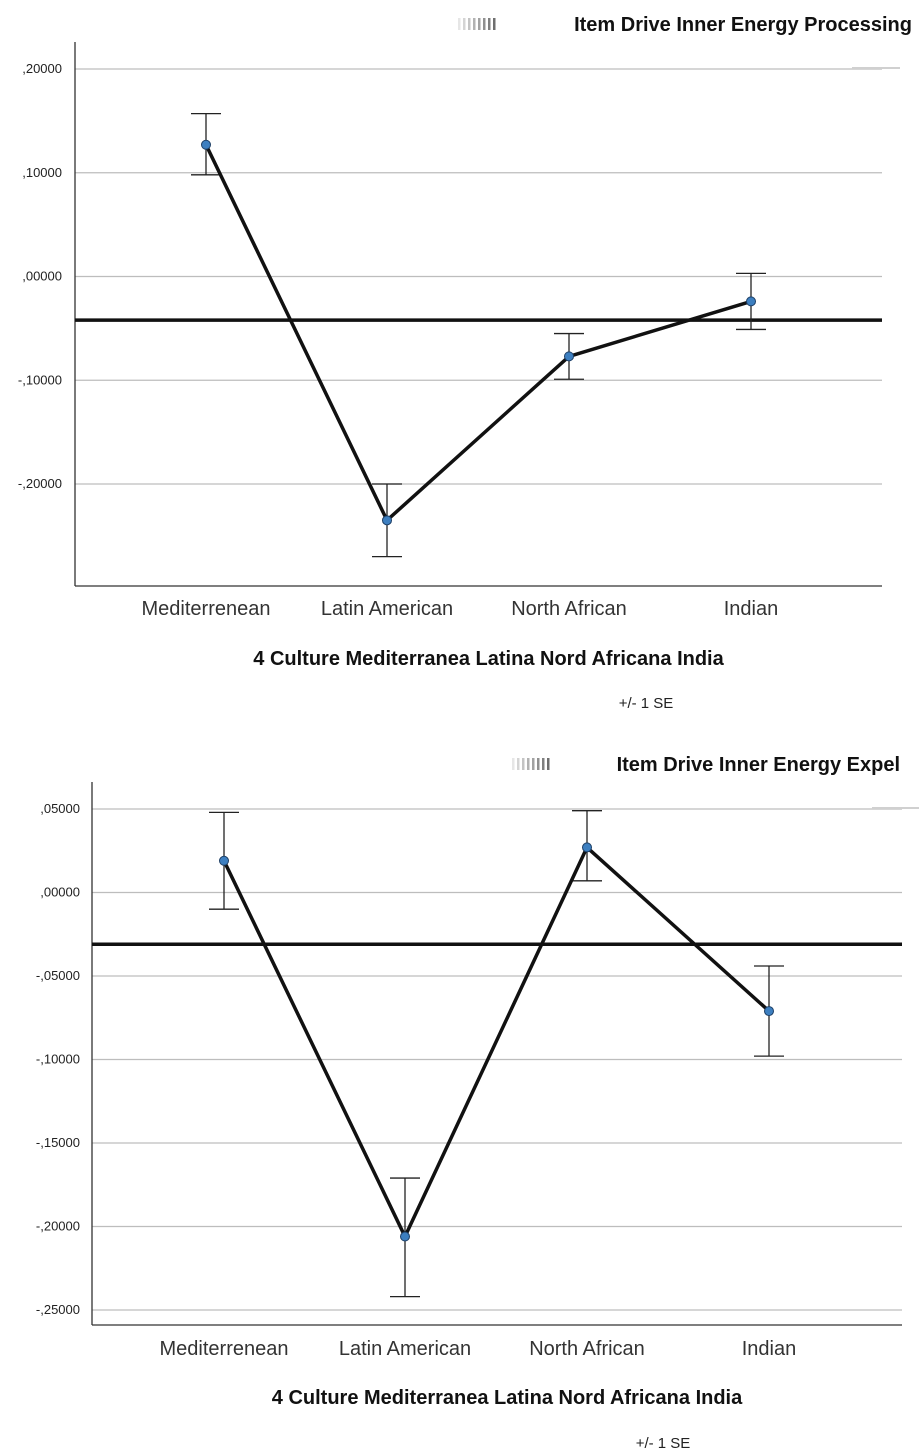  What do you see at coordinates (758, 765) in the screenshot?
I see `legend-label: Item Drive Inner Energy Expel` at bounding box center [758, 765].